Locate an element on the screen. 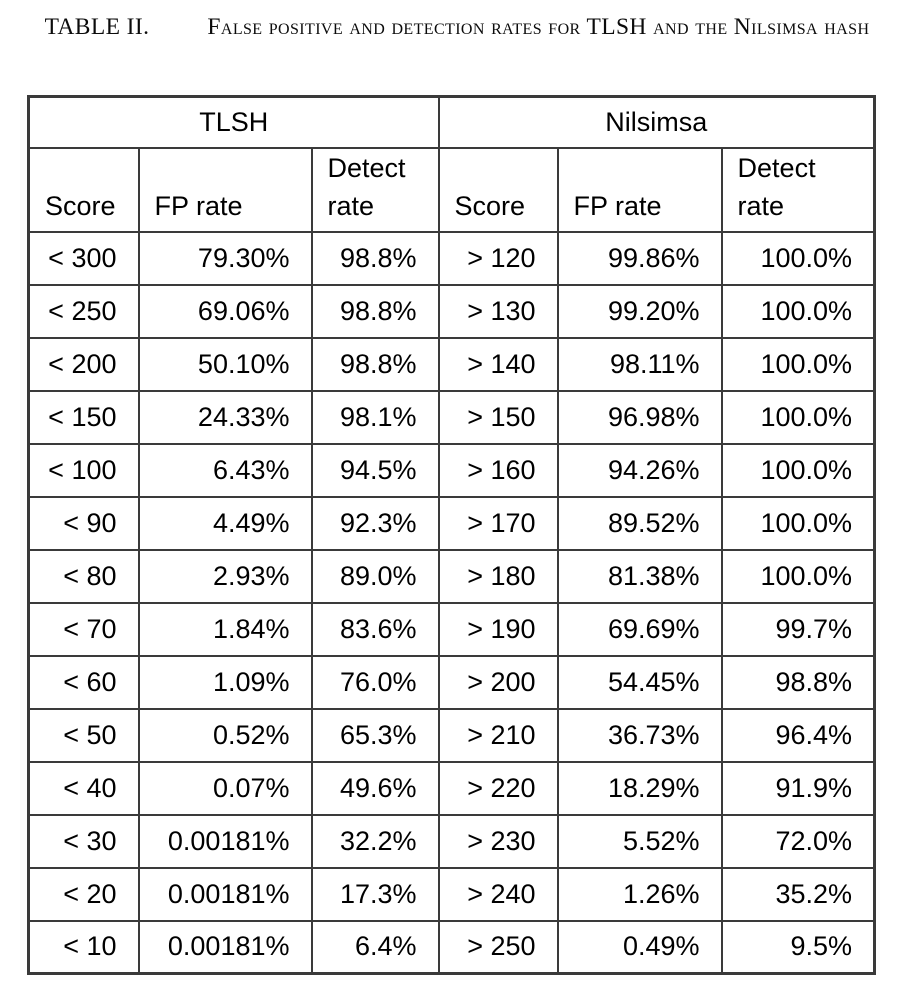 The width and height of the screenshot is (914, 1002). tlsh-score-header: Score is located at coordinates (83, 189).